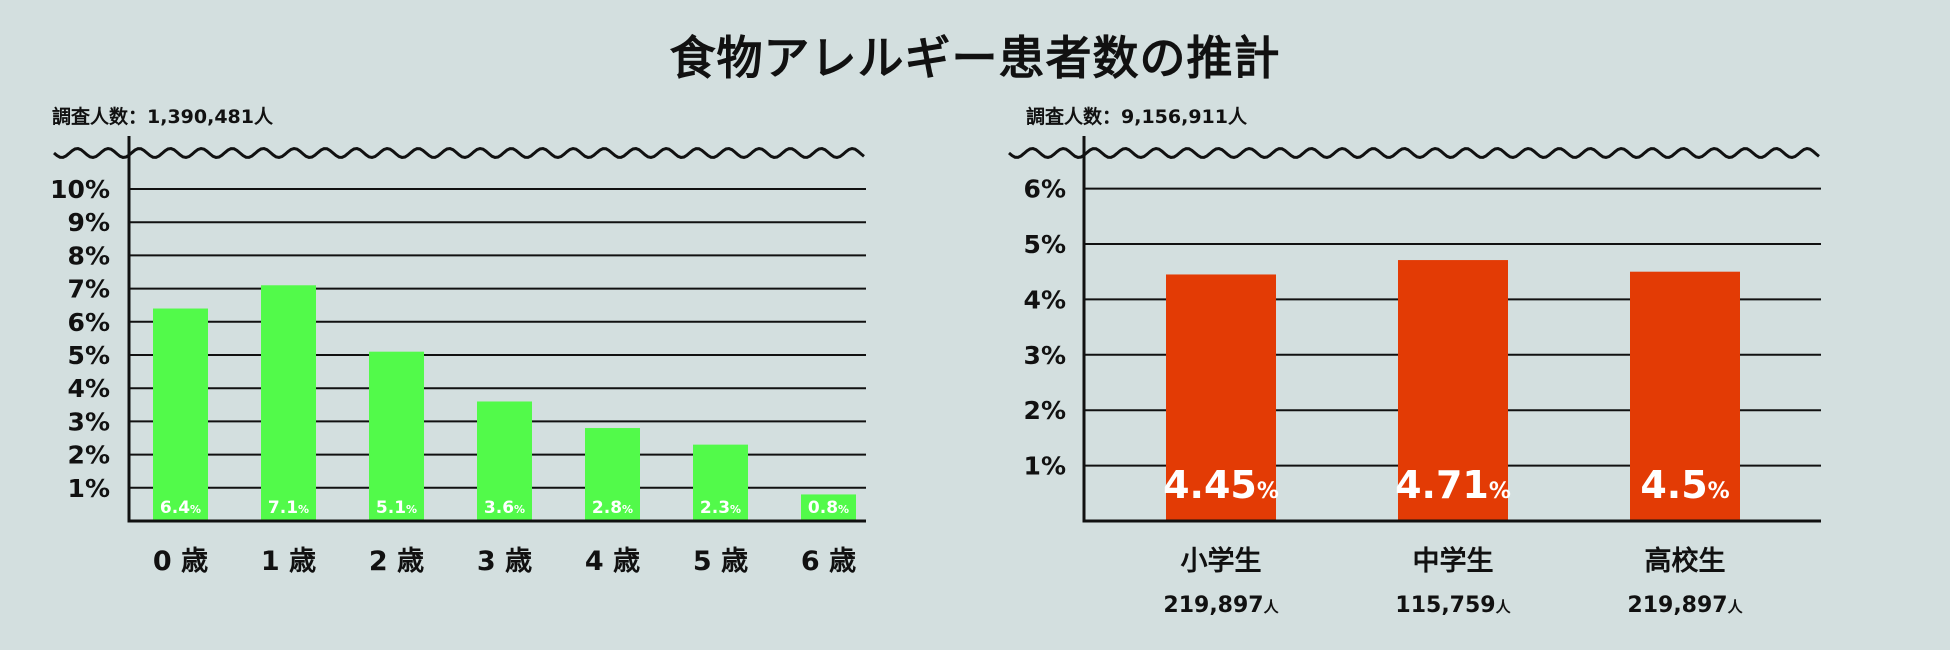  I want to click on x-category-label: 高校生, so click(1685, 561).